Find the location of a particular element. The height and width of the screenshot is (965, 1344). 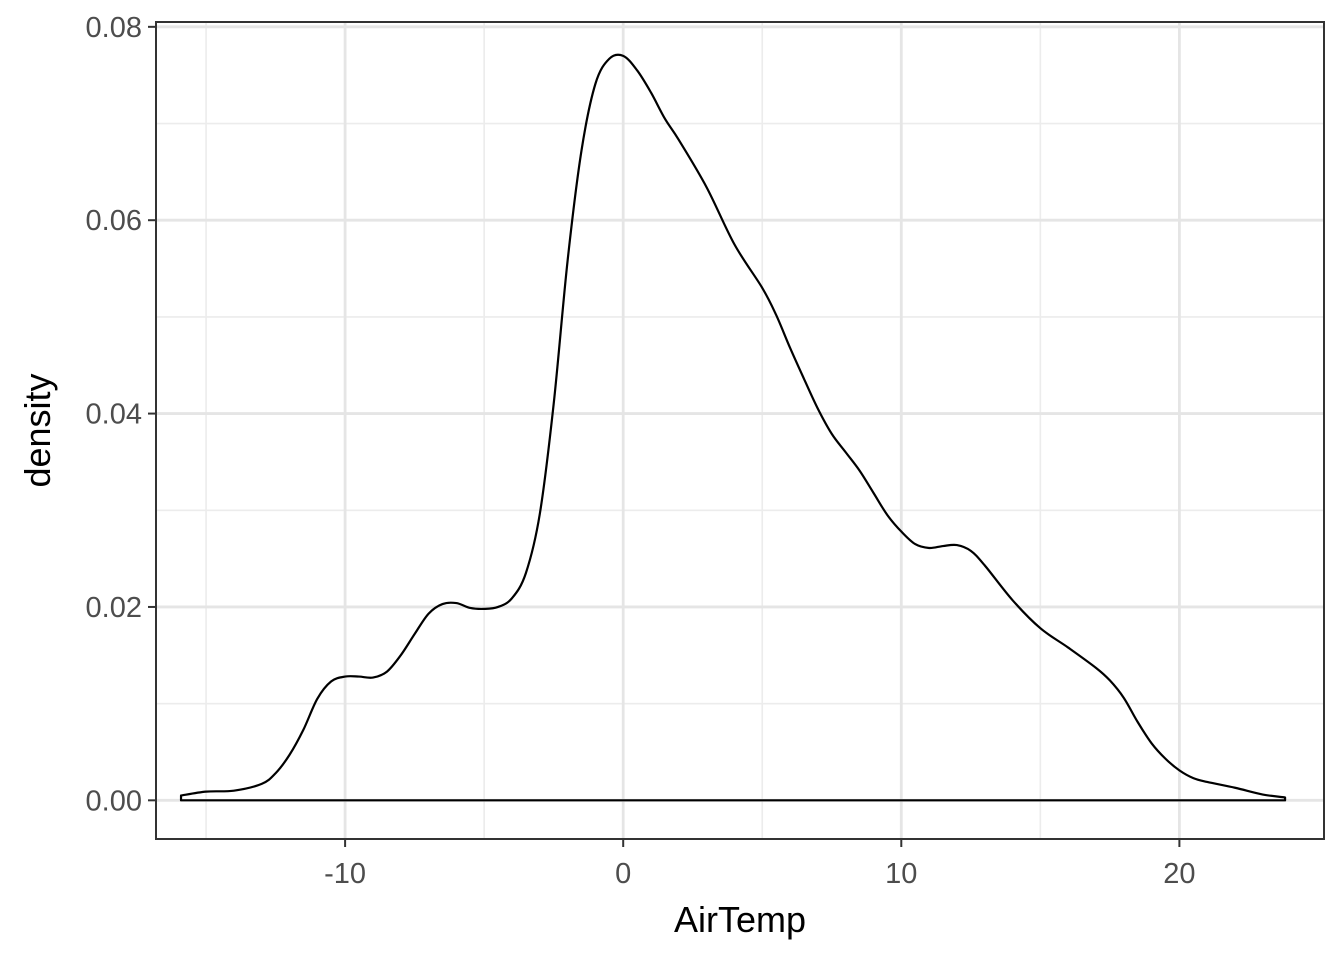

x-tick-label: 0 is located at coordinates (623, 874).